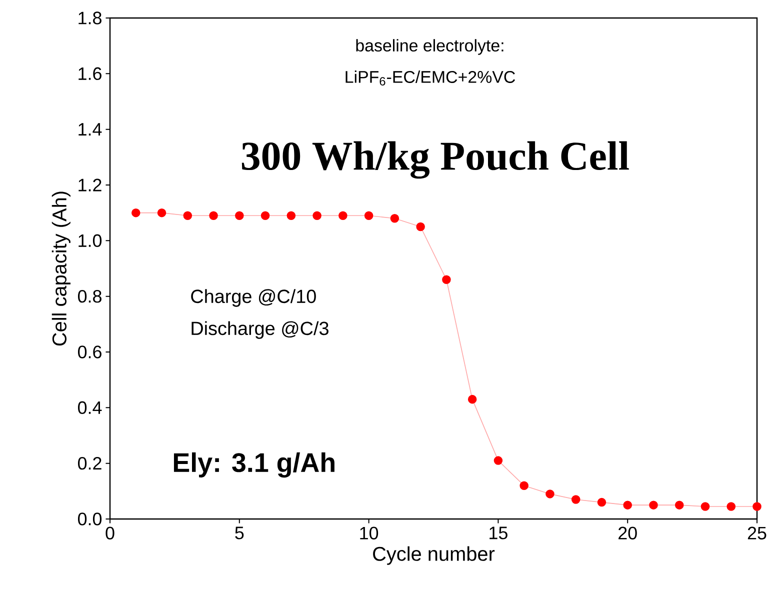 The height and width of the screenshot is (597, 773). I want to click on y-tick-label: 0.6, so click(90, 352).